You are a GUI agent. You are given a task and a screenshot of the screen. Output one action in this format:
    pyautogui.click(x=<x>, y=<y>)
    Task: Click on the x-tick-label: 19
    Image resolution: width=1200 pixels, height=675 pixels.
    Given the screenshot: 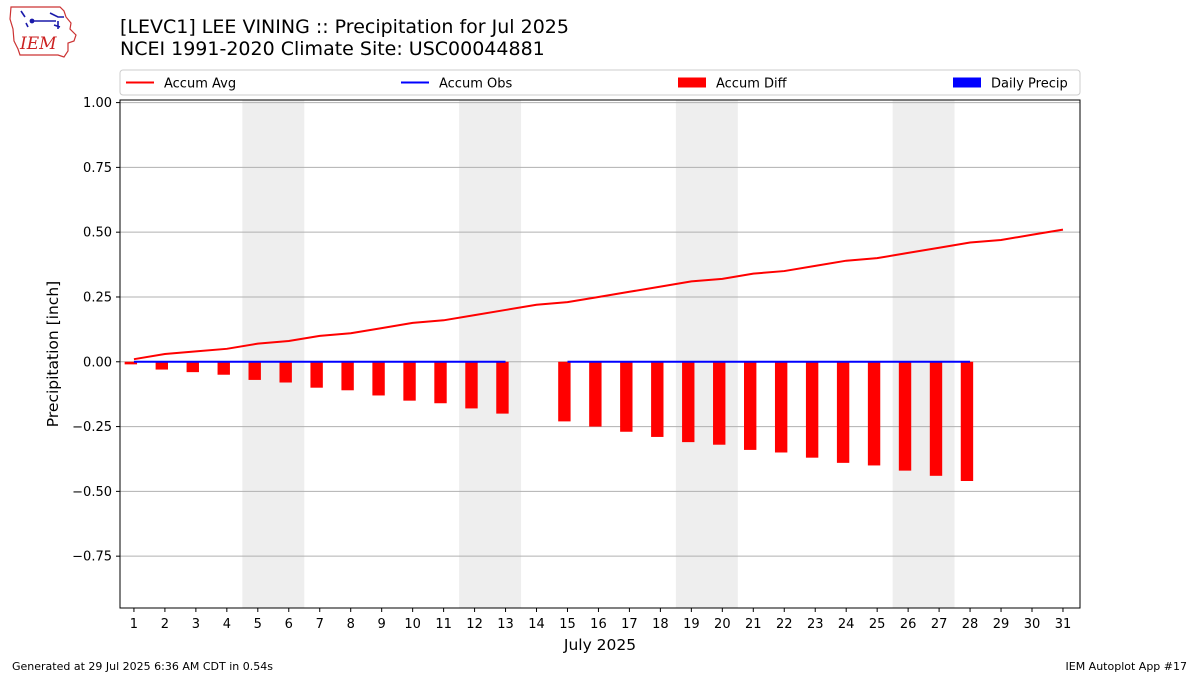 What is the action you would take?
    pyautogui.click(x=691, y=624)
    